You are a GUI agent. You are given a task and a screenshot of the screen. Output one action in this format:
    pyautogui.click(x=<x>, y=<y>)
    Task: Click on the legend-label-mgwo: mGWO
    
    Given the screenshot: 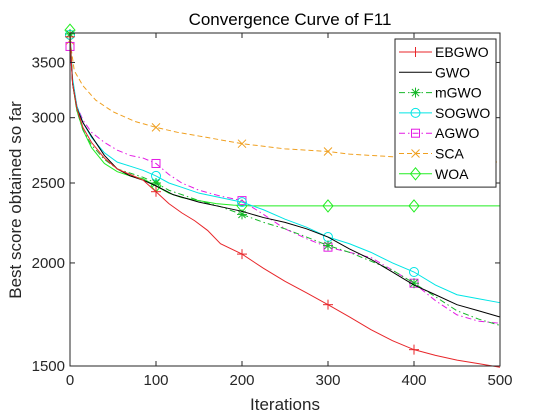 What is the action you would take?
    pyautogui.click(x=458, y=93)
    